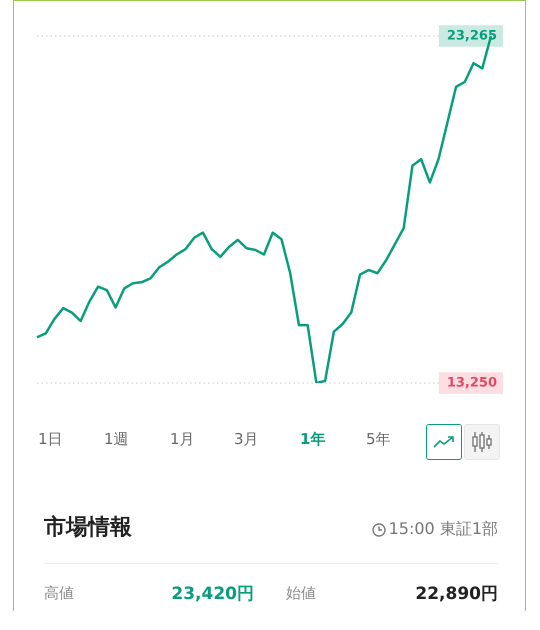 The image size is (540, 630). I want to click on text: 15:00 東証1部, so click(443, 529).